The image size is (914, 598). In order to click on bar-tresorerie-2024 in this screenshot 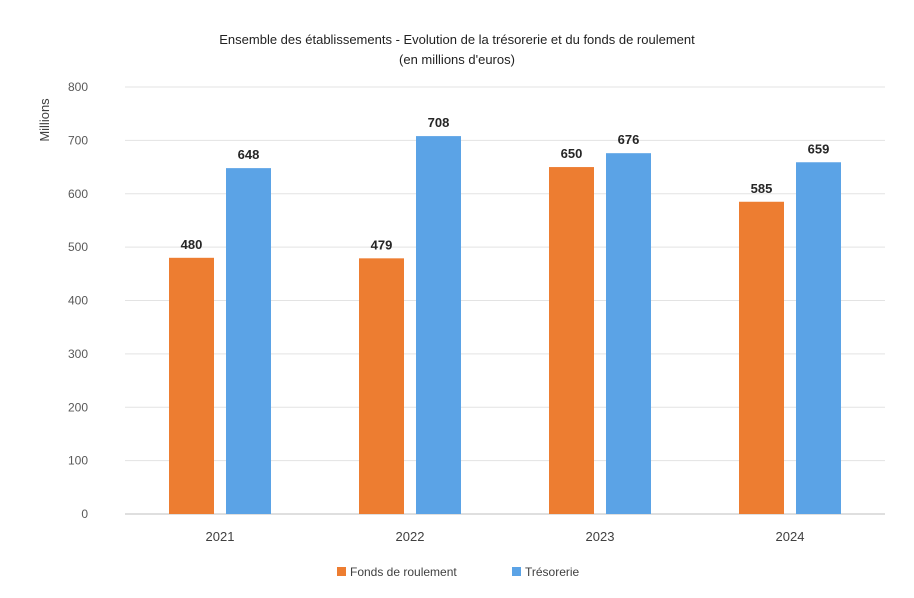, I will do `click(818, 338)`.